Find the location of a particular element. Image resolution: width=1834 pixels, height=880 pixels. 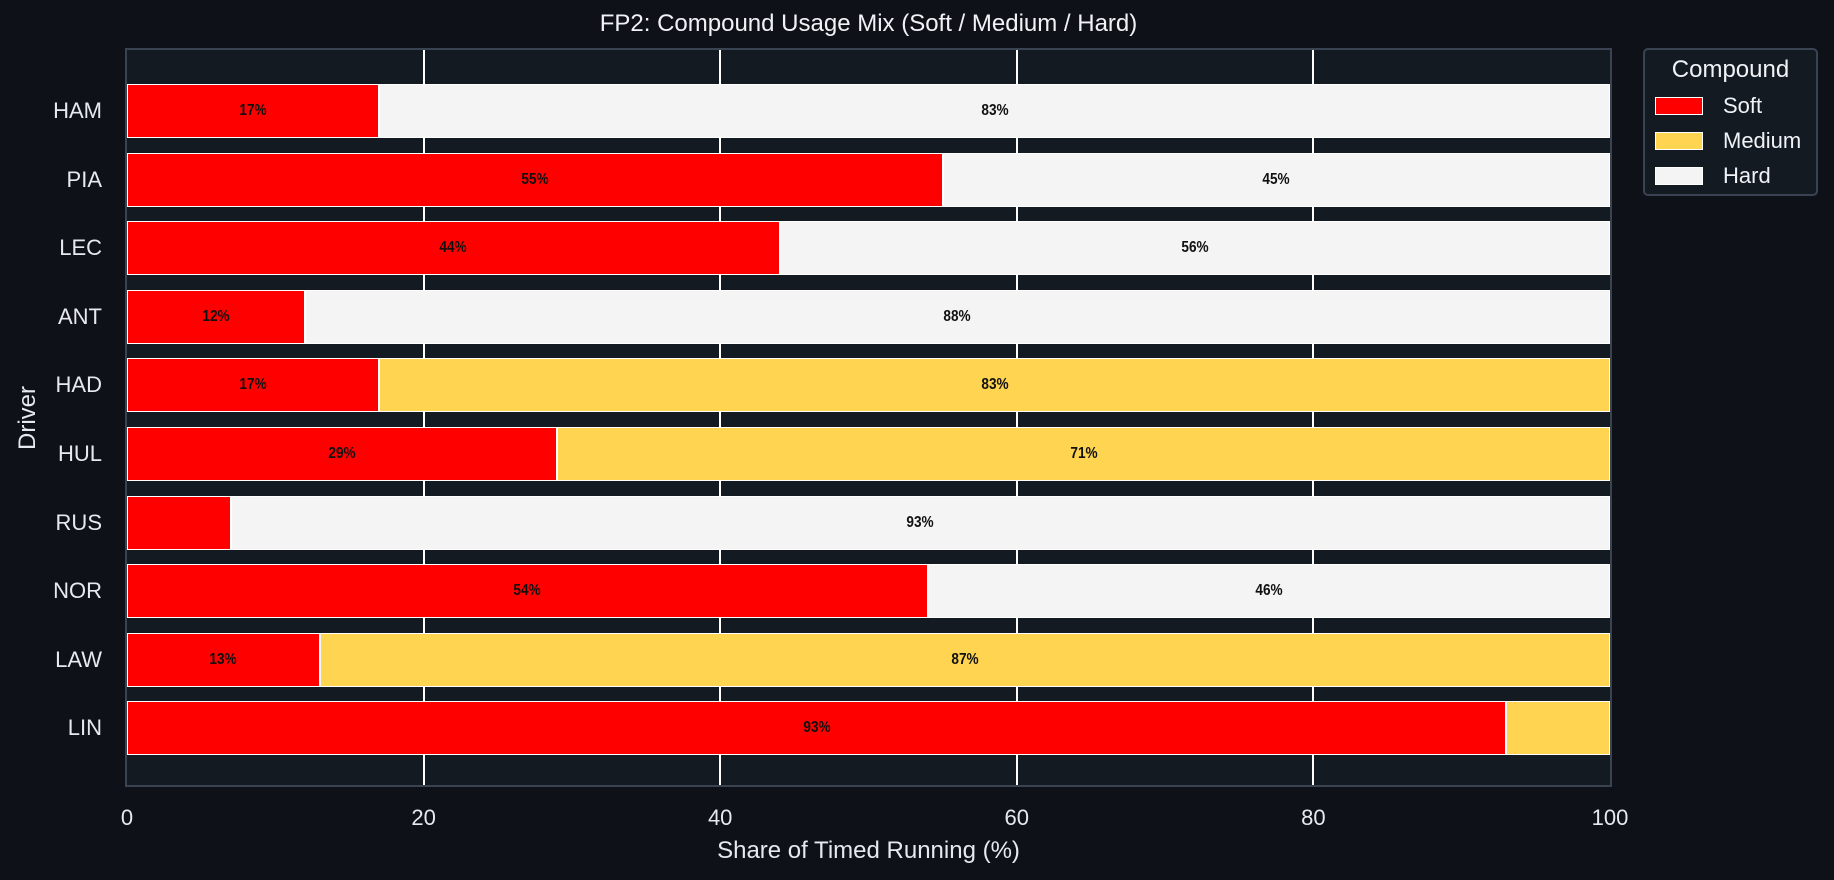

data-label: 88% is located at coordinates (957, 316).